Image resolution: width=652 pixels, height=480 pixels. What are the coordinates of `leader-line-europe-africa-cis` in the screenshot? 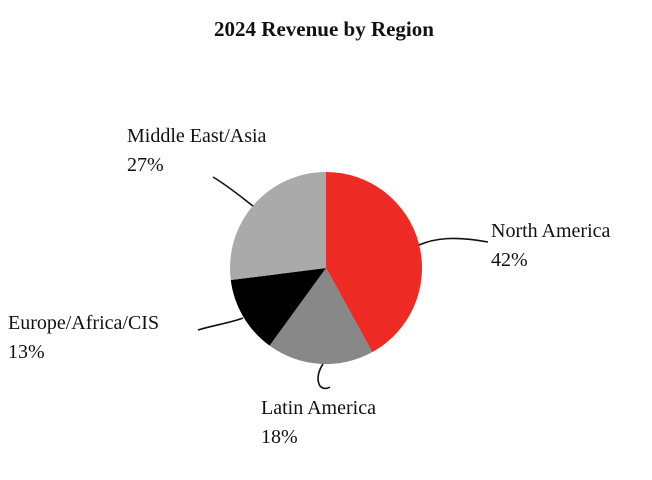 It's located at (220, 324).